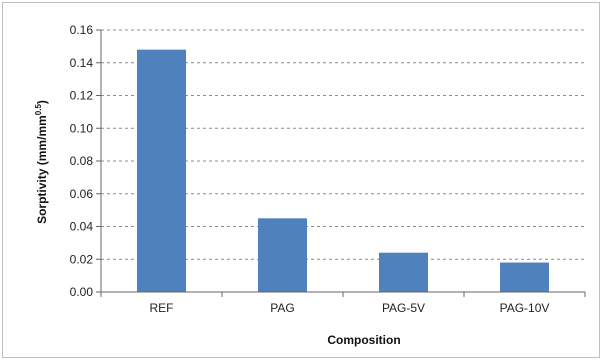 The width and height of the screenshot is (604, 362). Describe the element at coordinates (38, 110) in the screenshot. I see `y-axis-title-superscript: 0.5` at that location.